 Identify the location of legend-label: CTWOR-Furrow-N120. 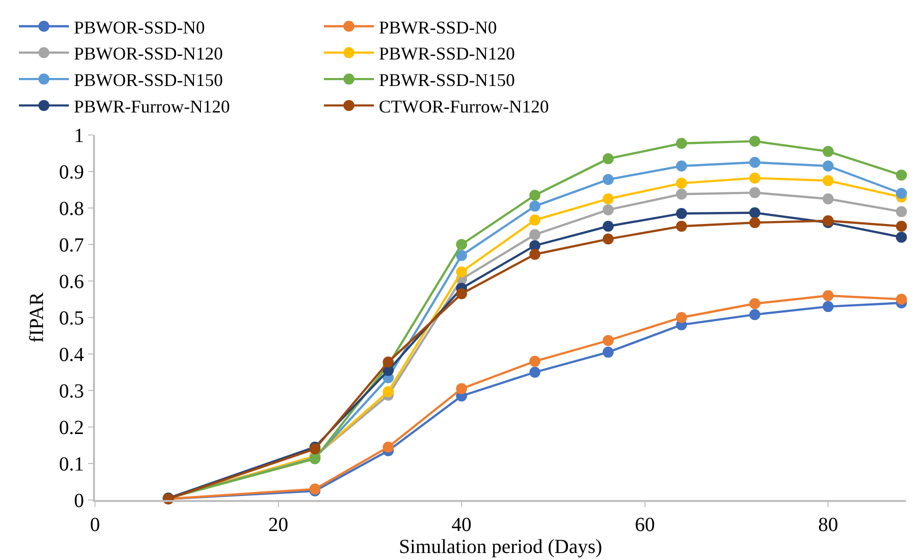
(463, 106).